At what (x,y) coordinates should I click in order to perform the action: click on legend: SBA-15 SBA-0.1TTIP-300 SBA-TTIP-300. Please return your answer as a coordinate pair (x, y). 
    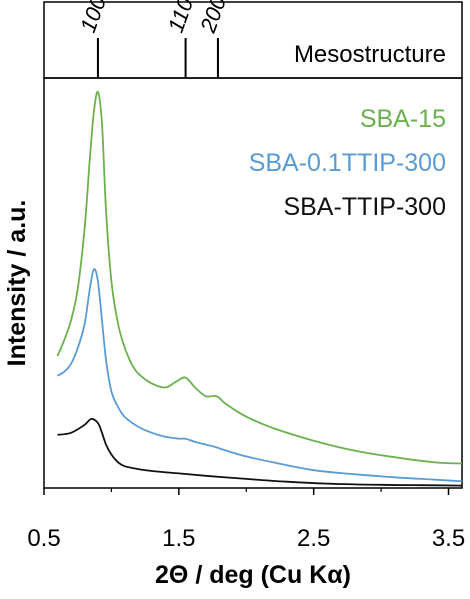
    Looking at the image, I should click on (347, 163).